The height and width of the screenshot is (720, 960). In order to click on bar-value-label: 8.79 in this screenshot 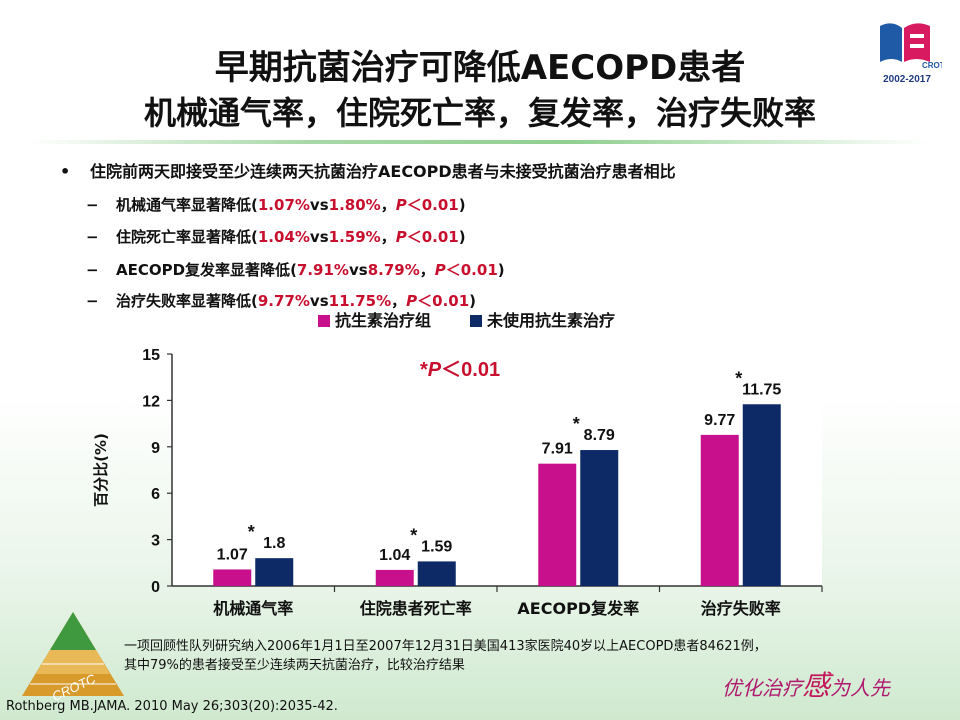, I will do `click(599, 435)`.